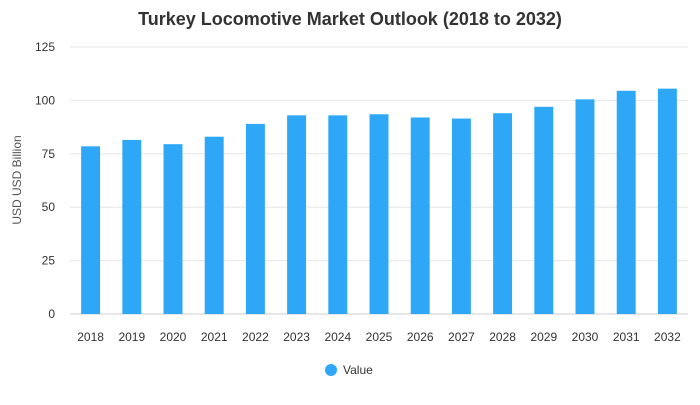  Describe the element at coordinates (420, 337) in the screenshot. I see `x-tick-label: 2026` at that location.